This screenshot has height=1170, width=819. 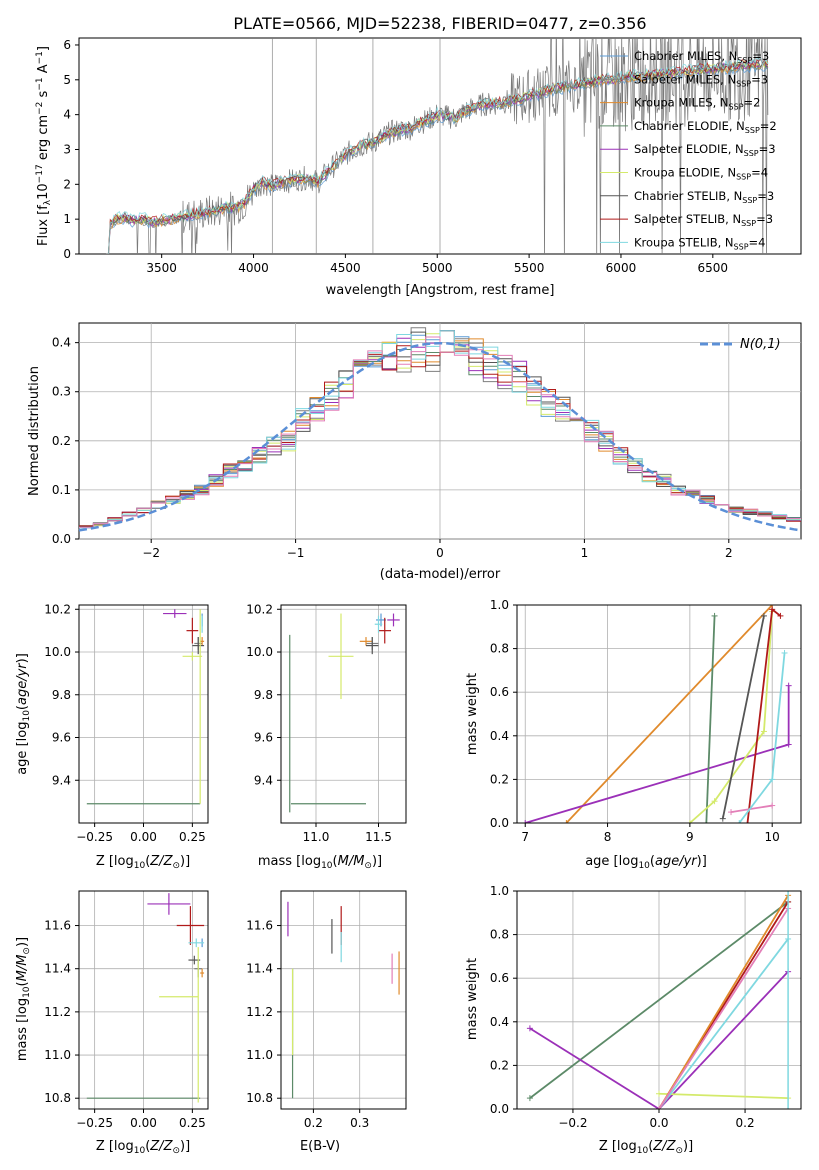 I want to click on legend-label-salpeter-elodie: Salpeter ELODIE, NSSP=3, so click(x=705, y=150).